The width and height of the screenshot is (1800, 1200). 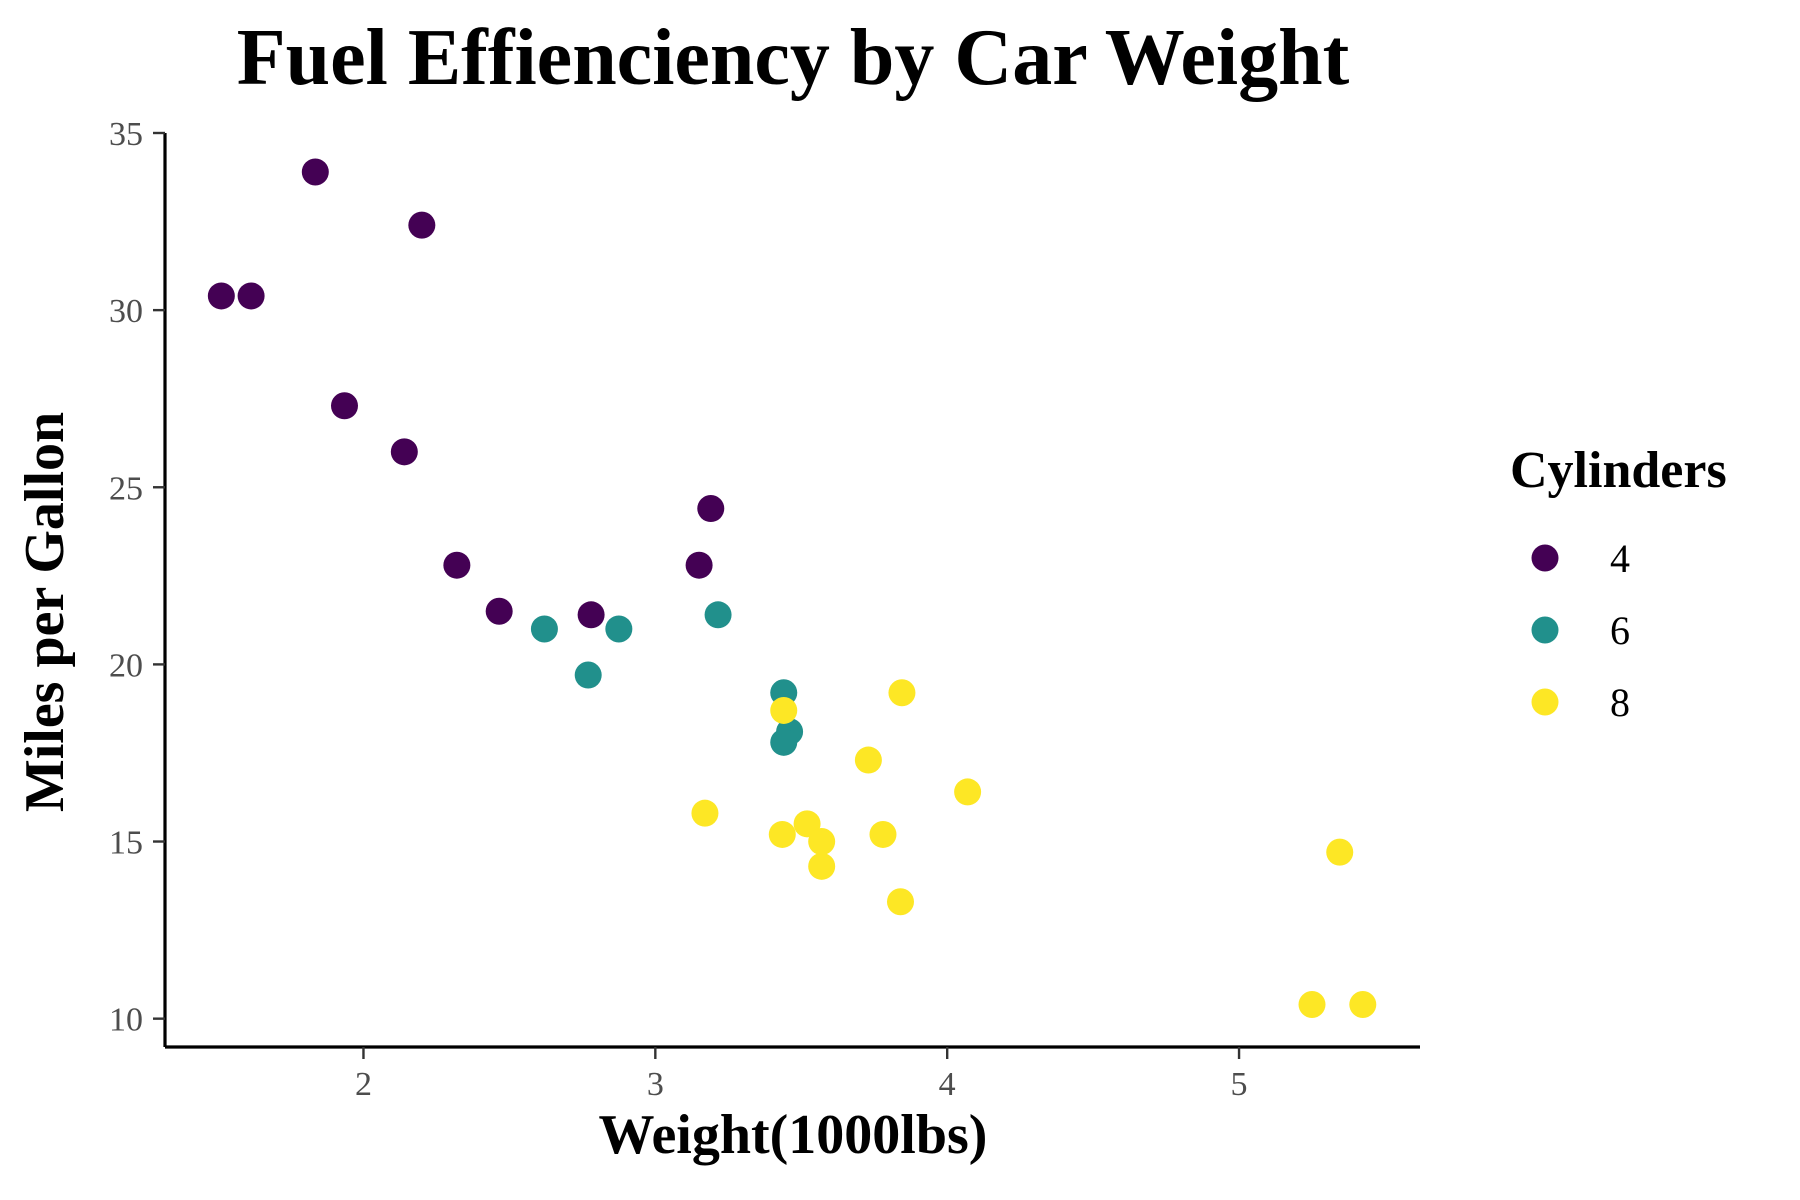 What do you see at coordinates (1620, 558) in the screenshot?
I see `legend-label-4: 4` at bounding box center [1620, 558].